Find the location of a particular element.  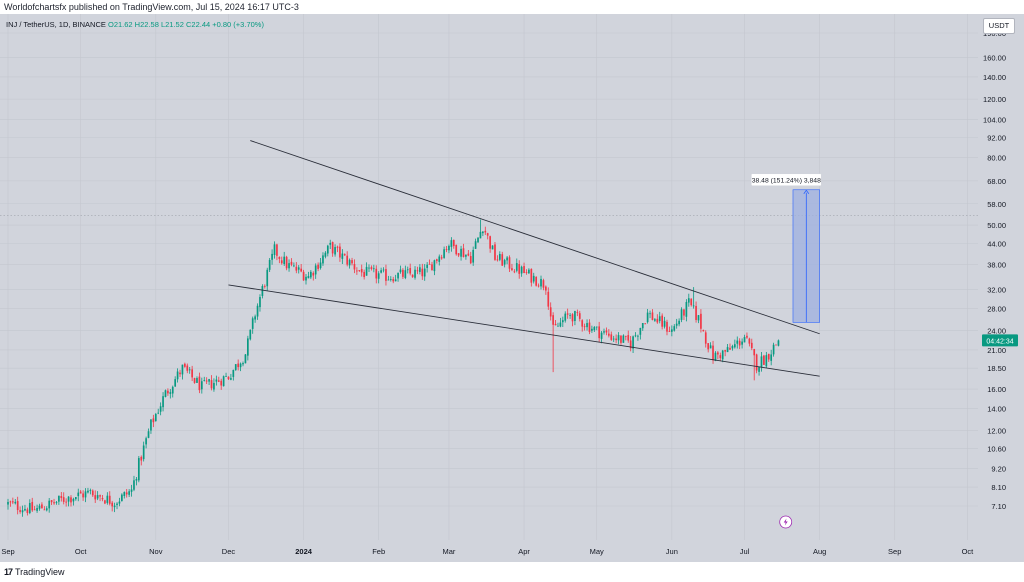

y-tick-label: 92.00 is located at coordinates (996, 137).